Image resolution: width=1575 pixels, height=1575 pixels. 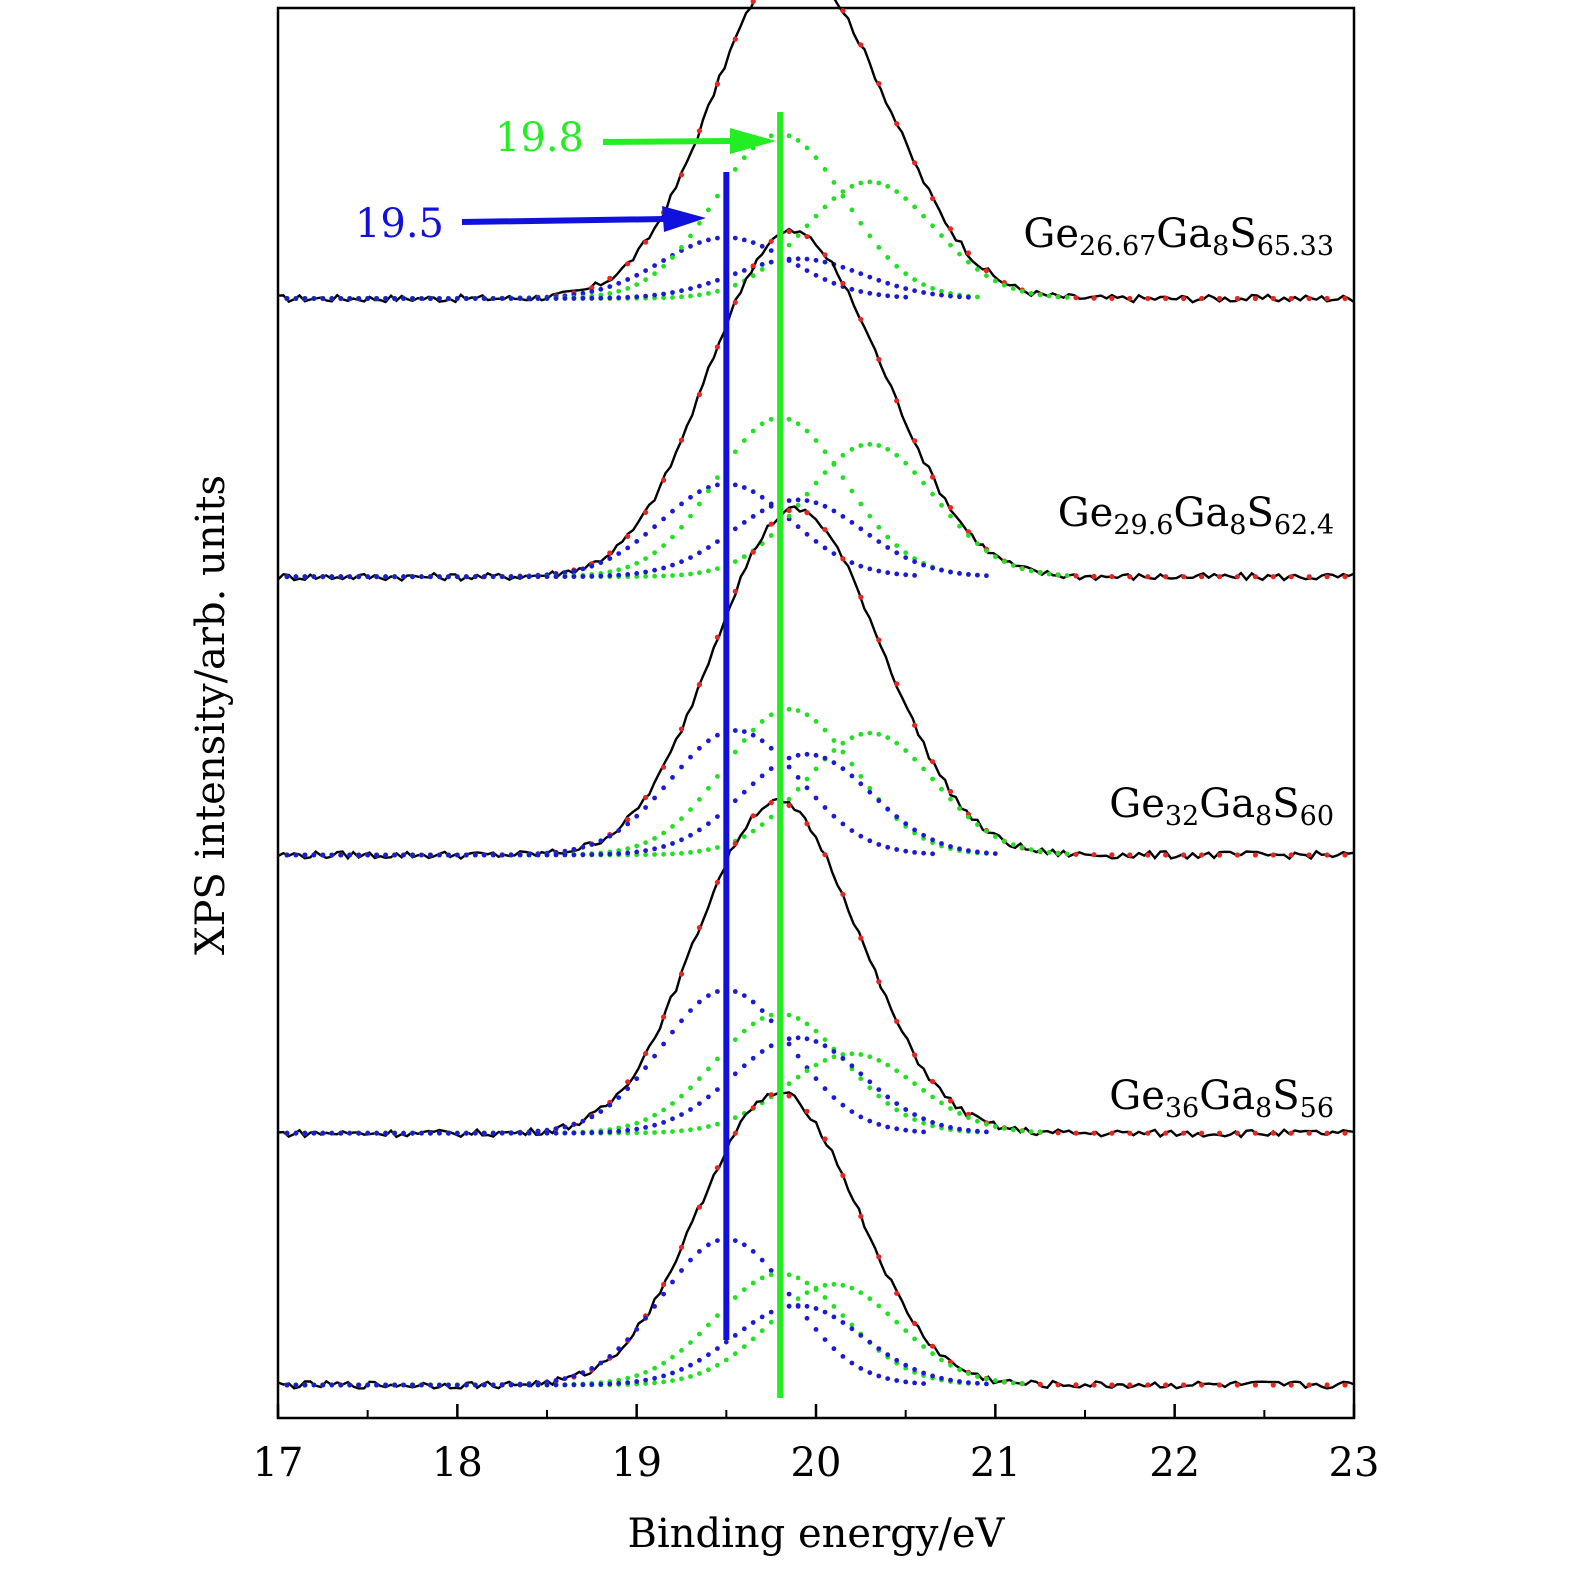 I want to click on tick-label: 19, so click(x=636, y=1463).